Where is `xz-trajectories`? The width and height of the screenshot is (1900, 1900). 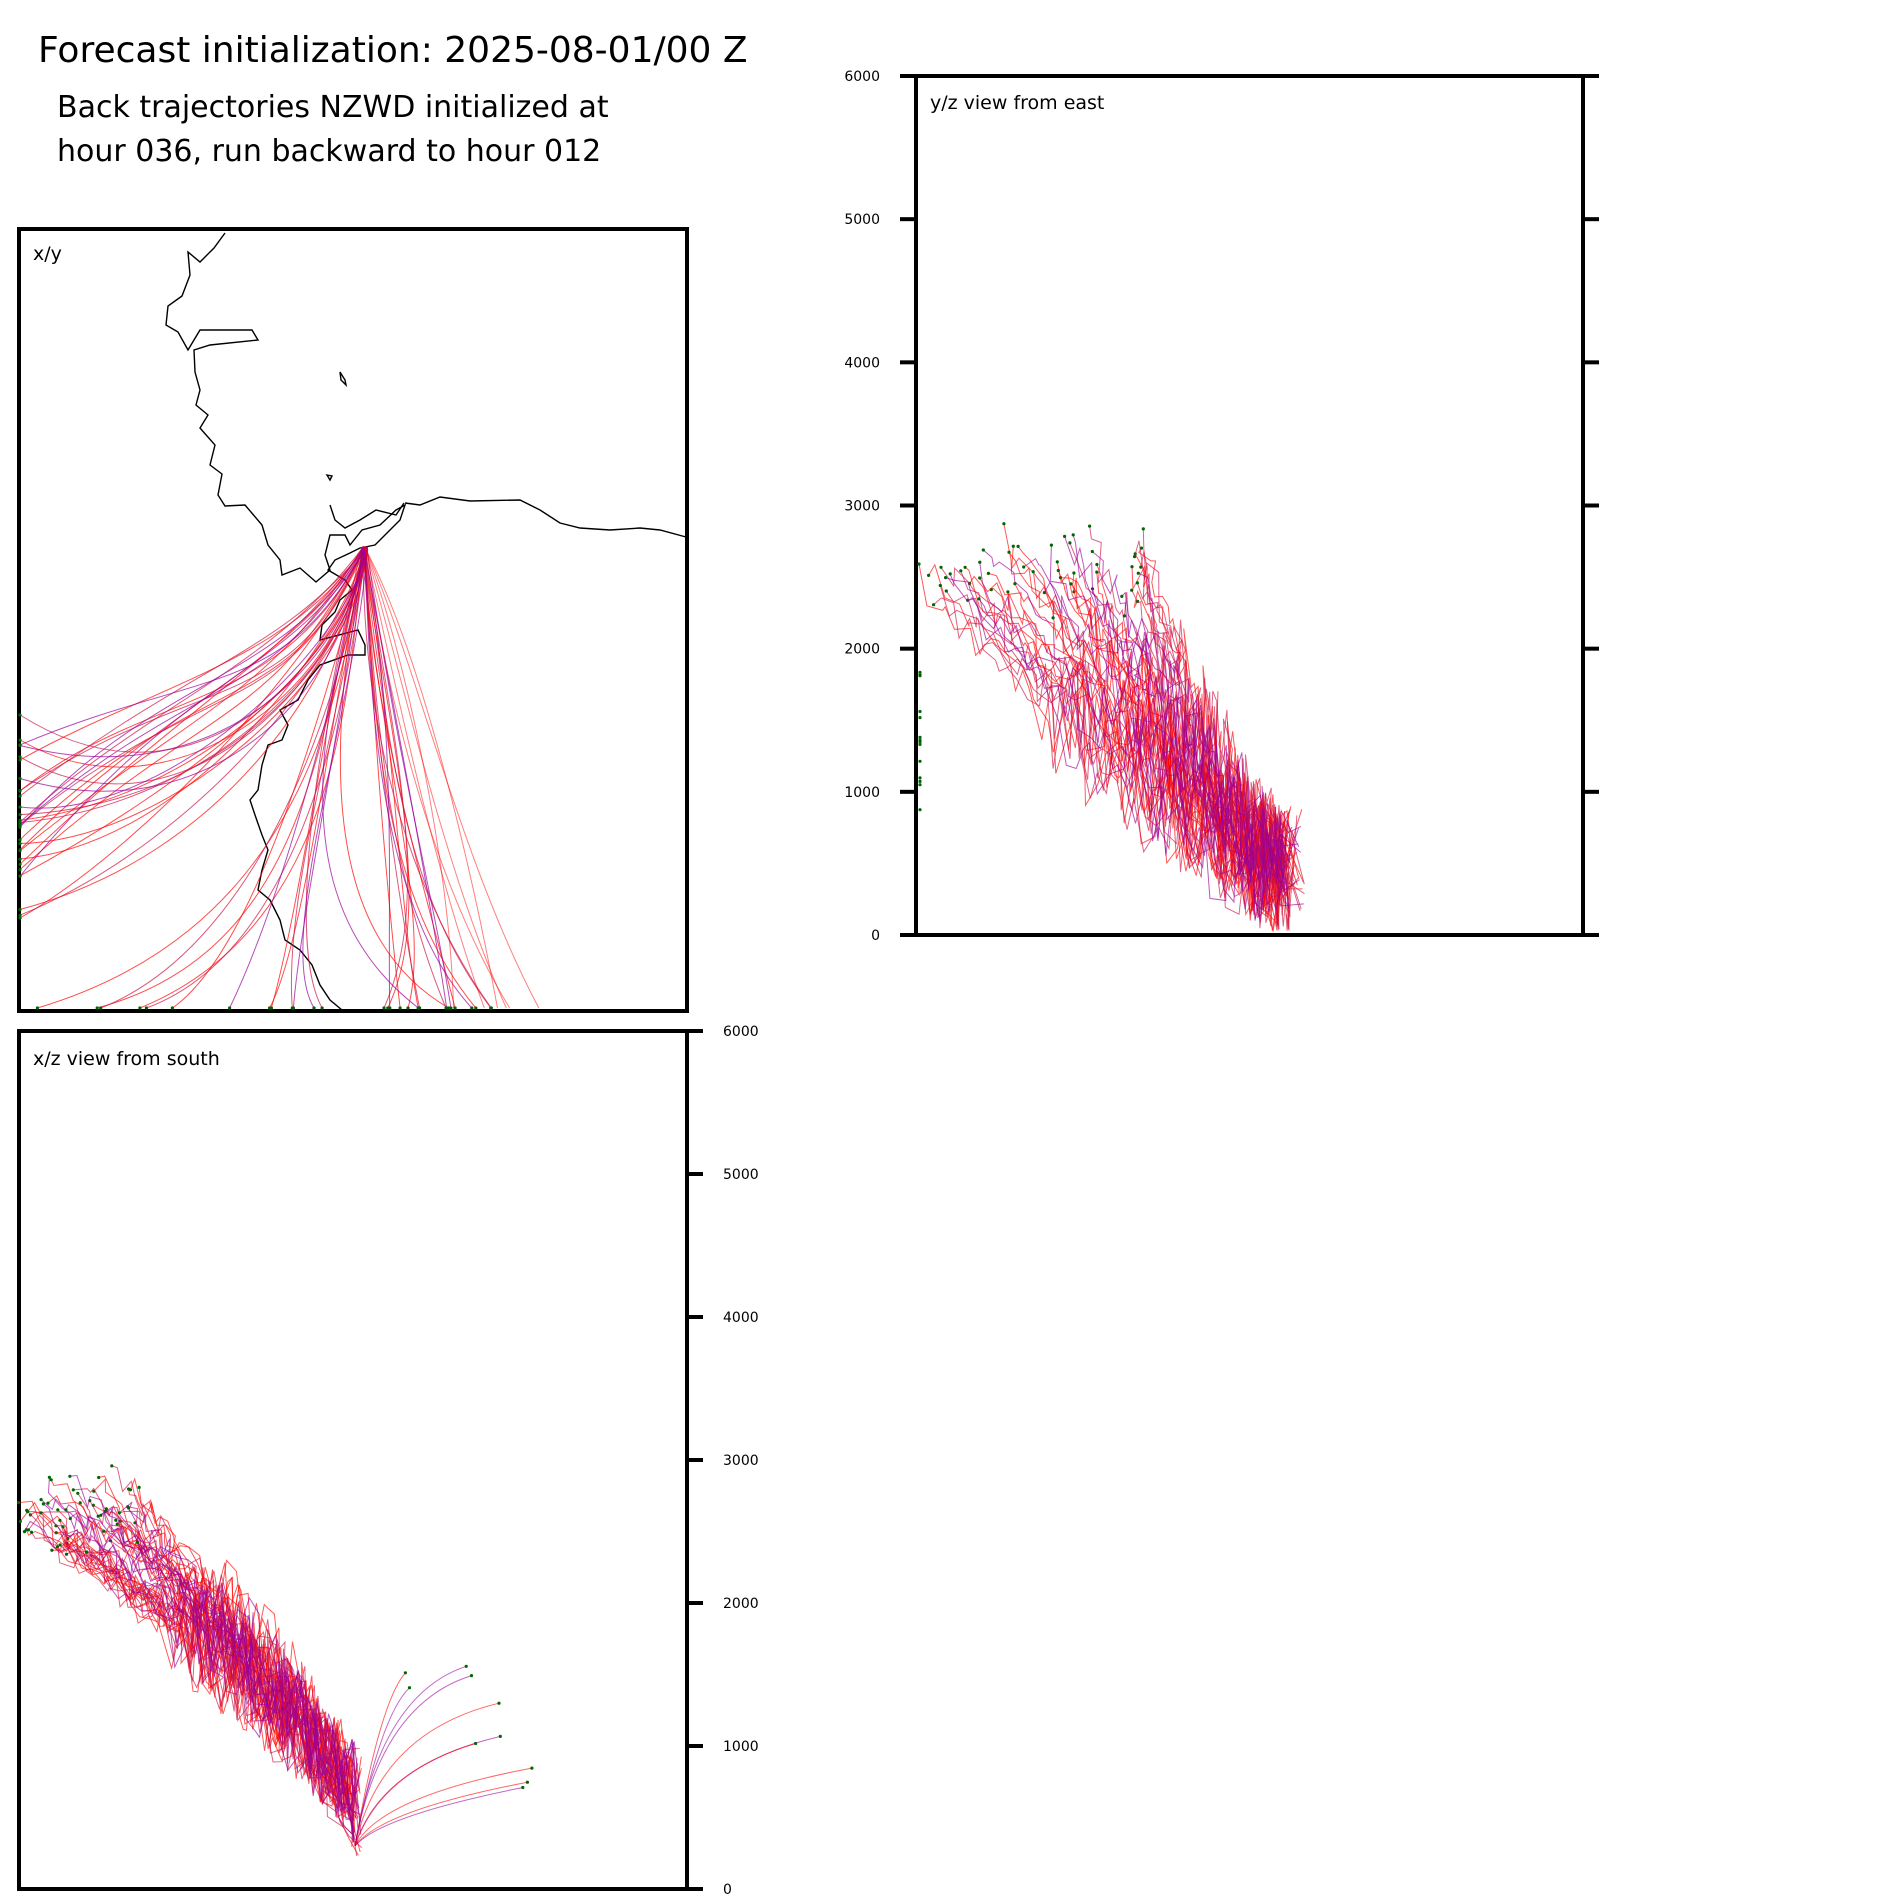
xz-trajectories is located at coordinates (275, 1660).